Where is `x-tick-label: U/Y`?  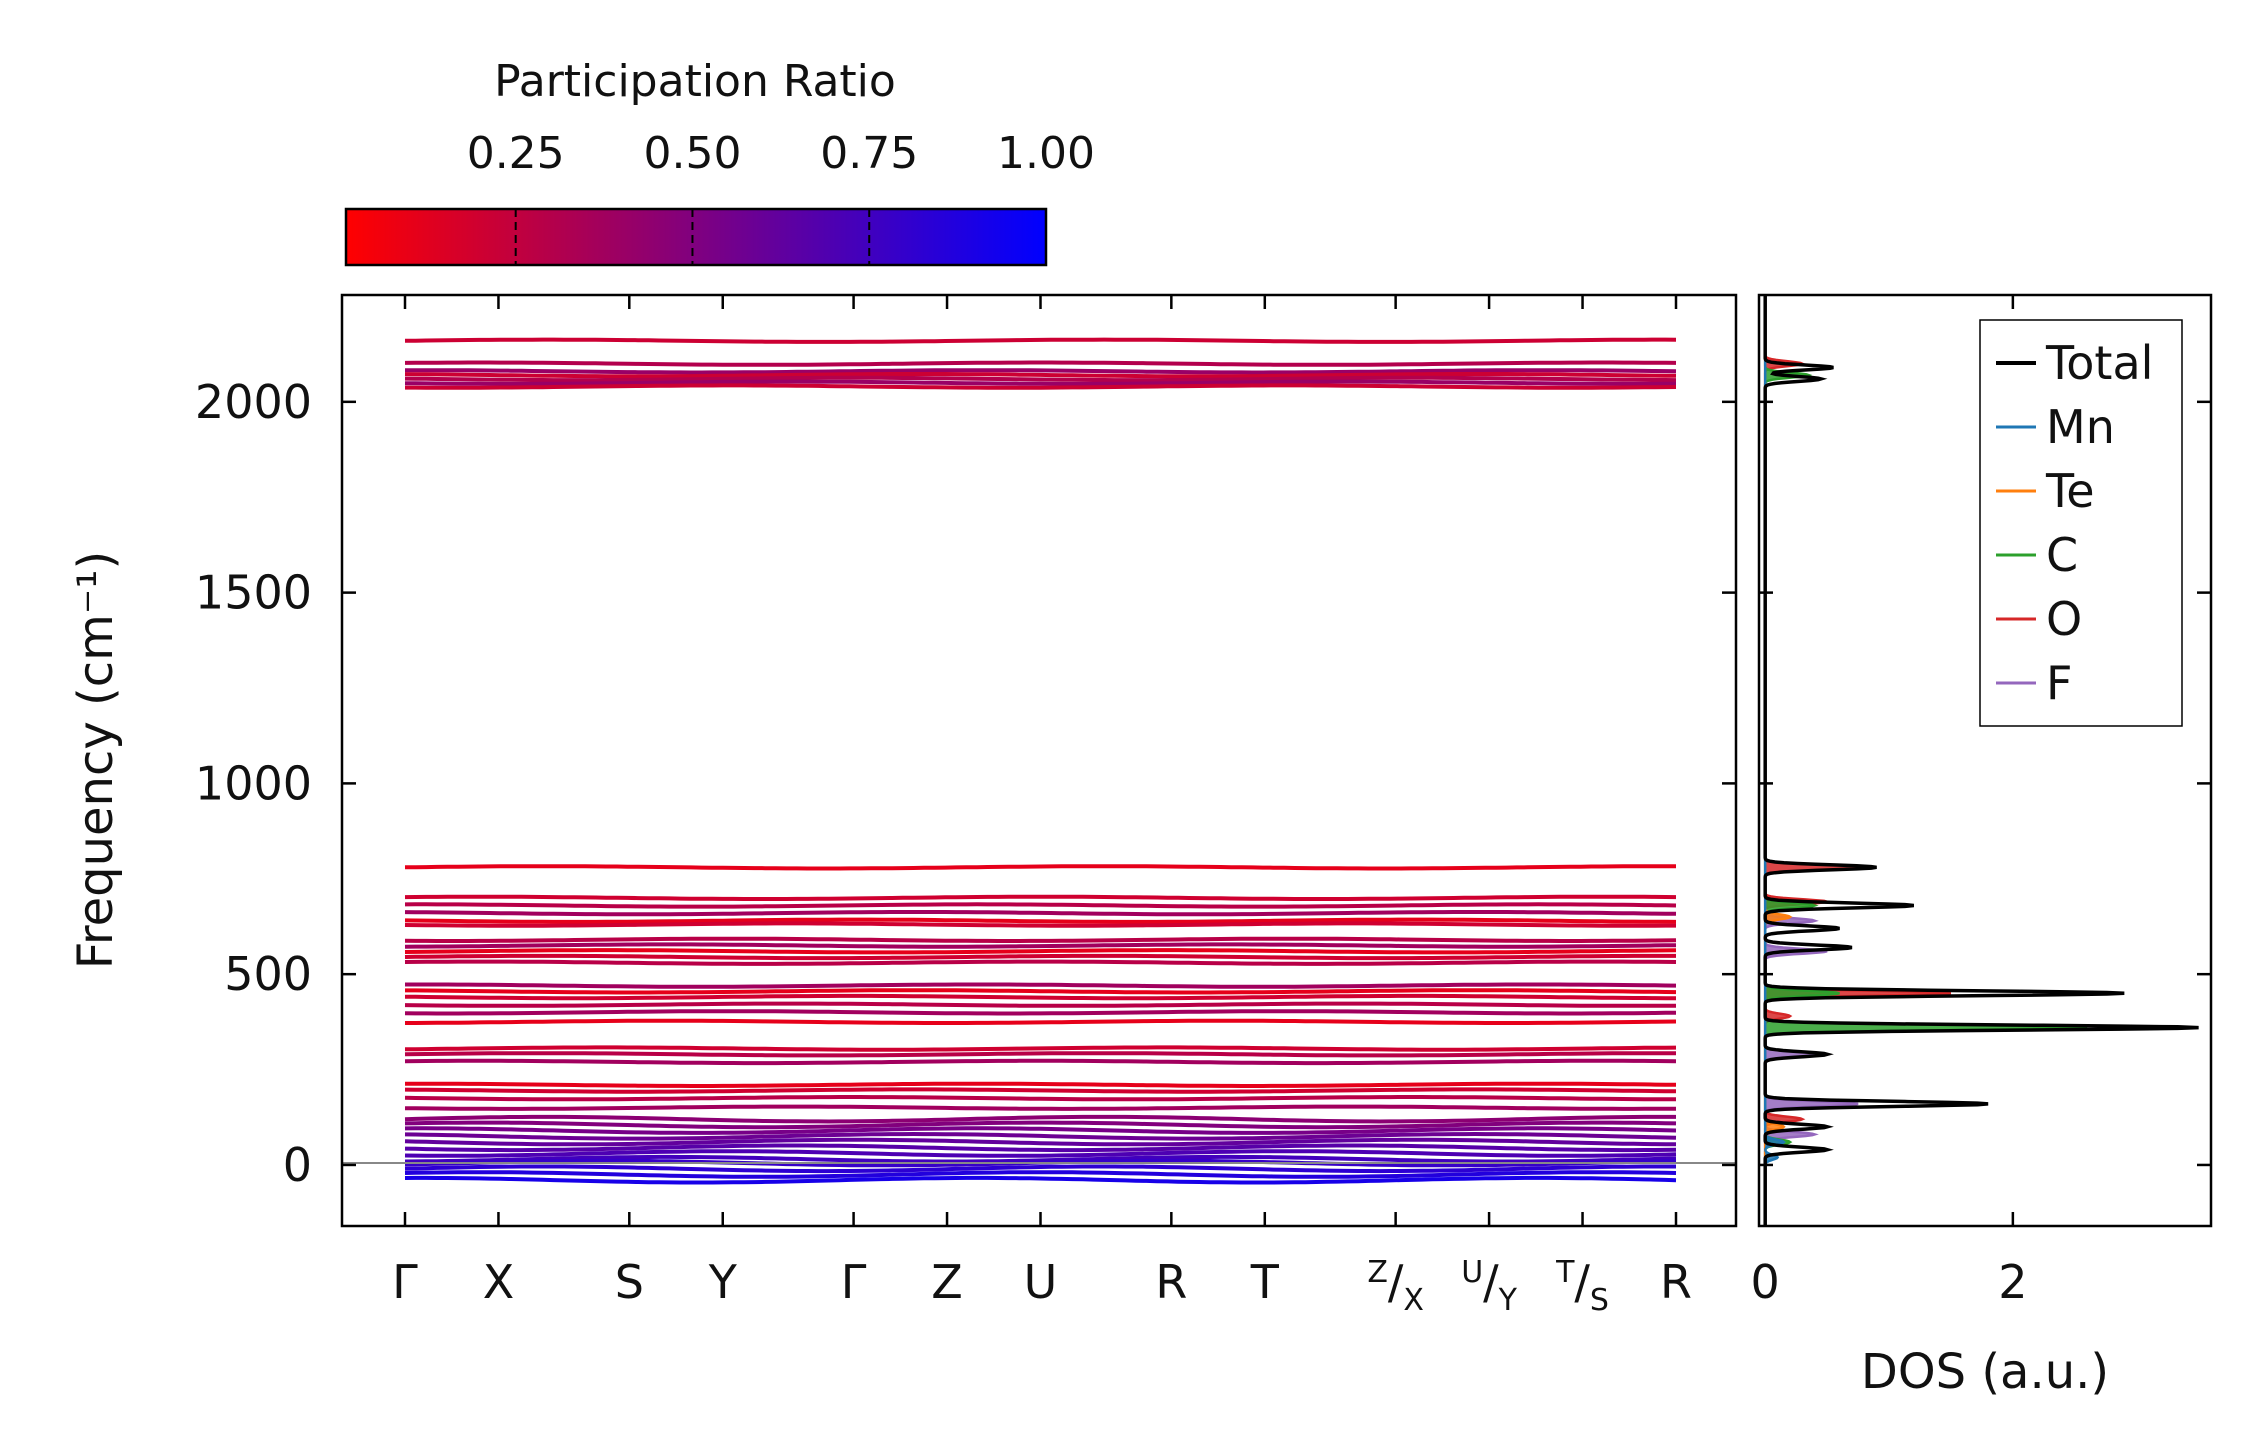
x-tick-label: U/Y is located at coordinates (1489, 1286).